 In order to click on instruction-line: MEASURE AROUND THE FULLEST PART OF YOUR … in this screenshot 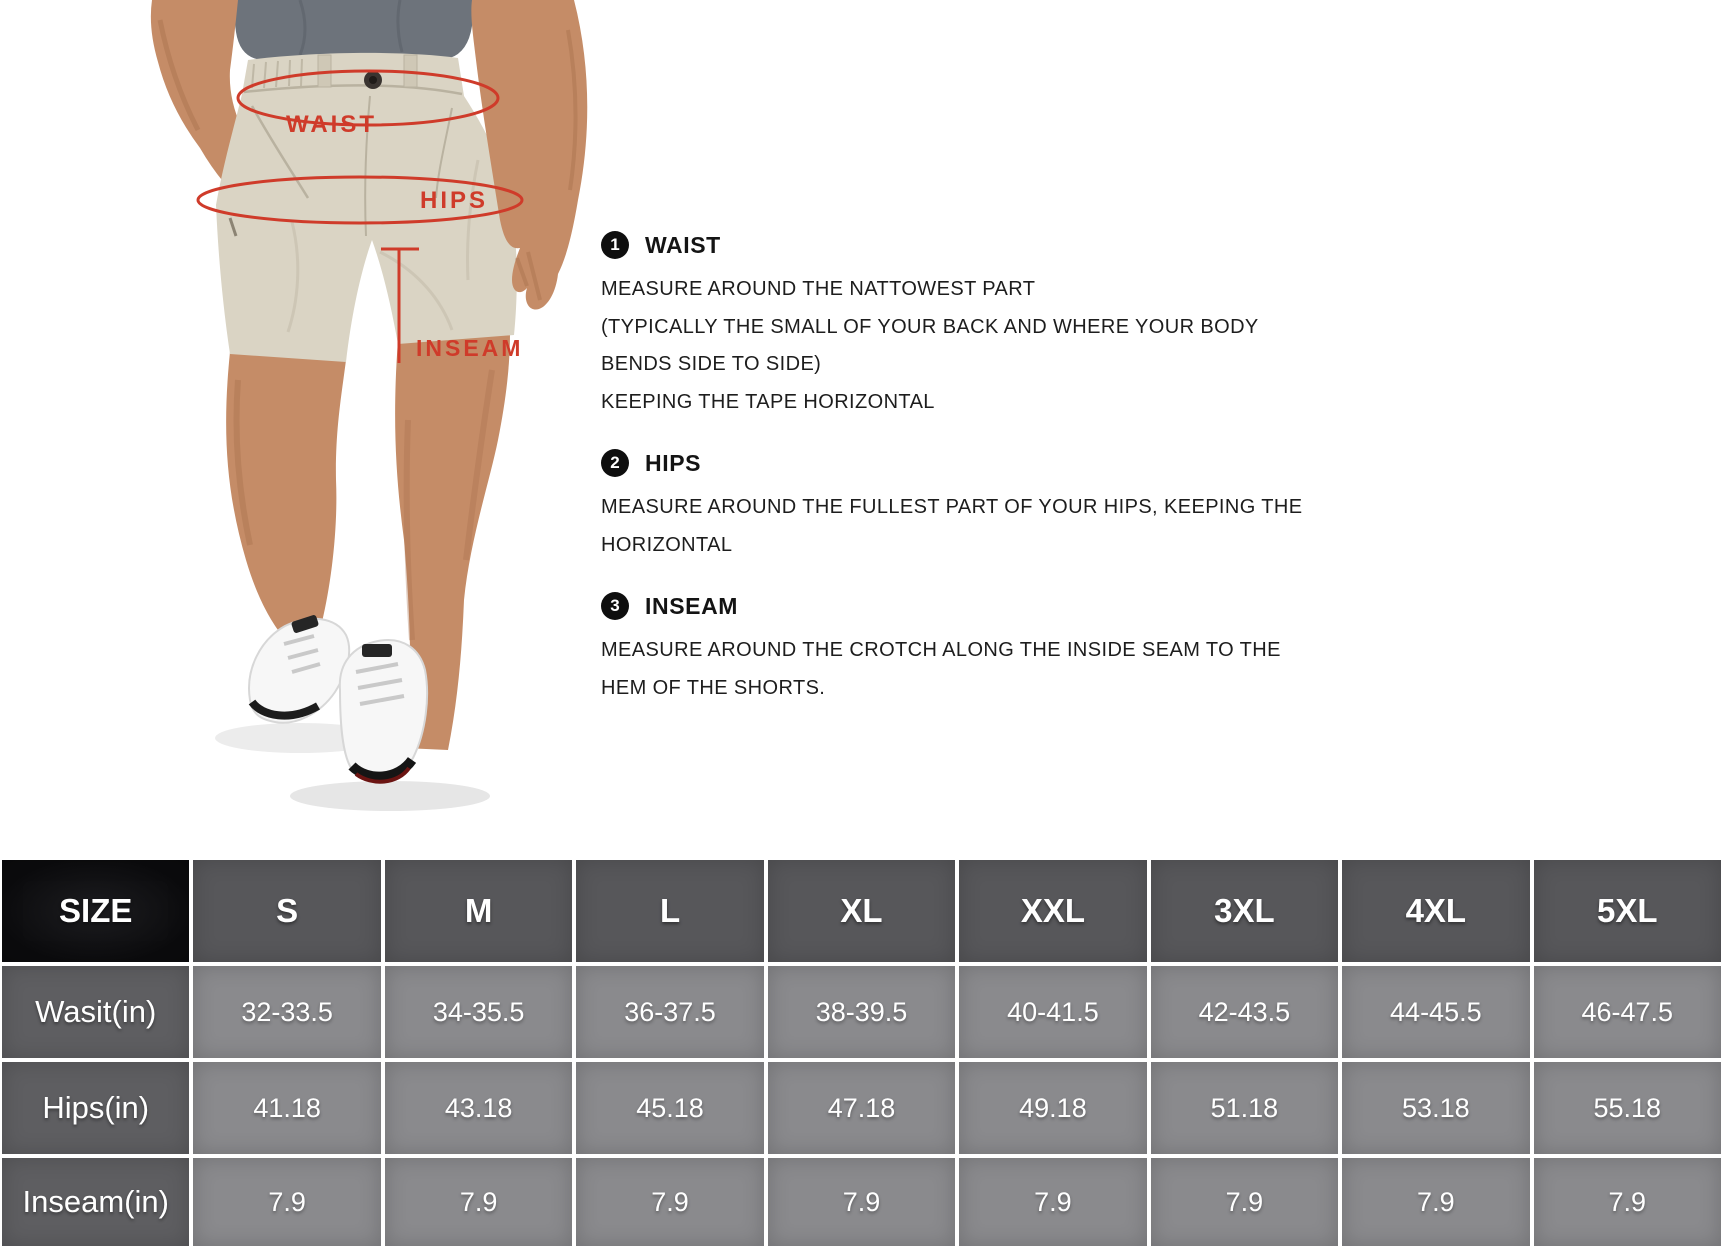, I will do `click(952, 507)`.